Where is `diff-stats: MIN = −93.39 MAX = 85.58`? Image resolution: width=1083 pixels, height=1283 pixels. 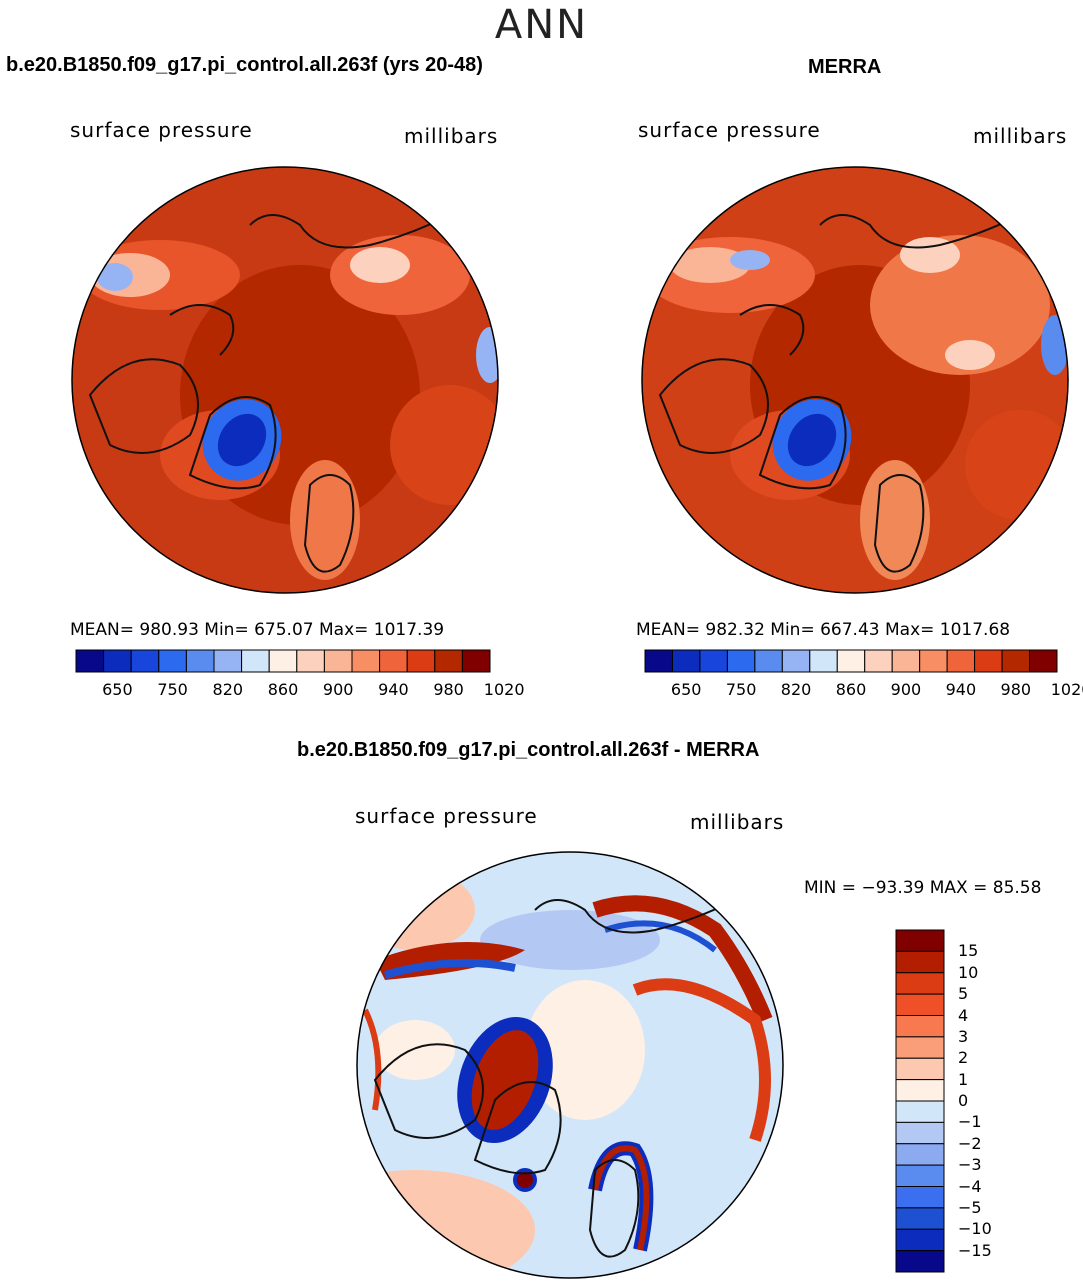
diff-stats: MIN = −93.39 MAX = 85.58 is located at coordinates (923, 888).